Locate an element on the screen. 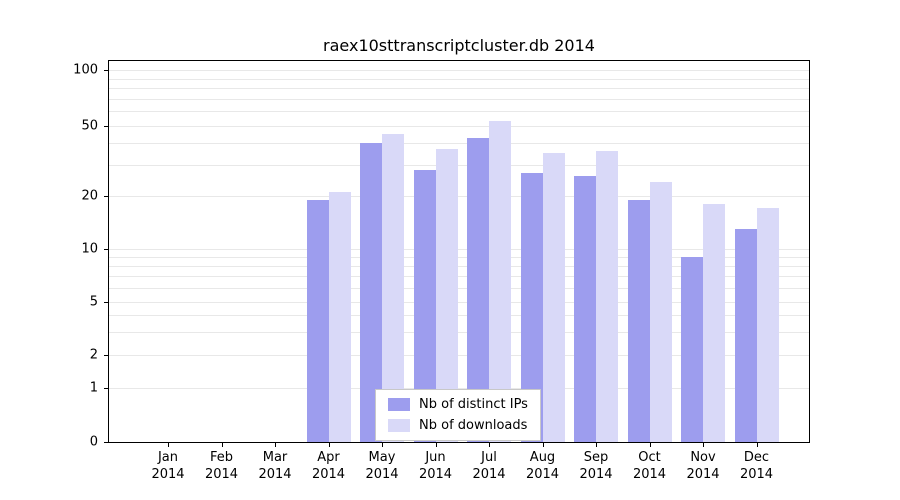  x-tick-label: Jun 2014 is located at coordinates (436, 466).